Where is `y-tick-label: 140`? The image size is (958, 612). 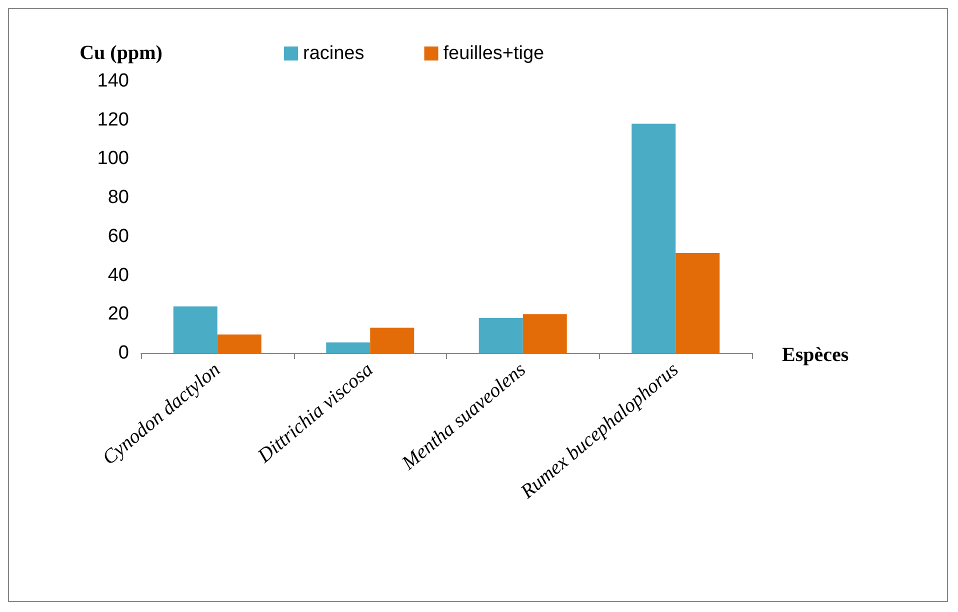 y-tick-label: 140 is located at coordinates (113, 81).